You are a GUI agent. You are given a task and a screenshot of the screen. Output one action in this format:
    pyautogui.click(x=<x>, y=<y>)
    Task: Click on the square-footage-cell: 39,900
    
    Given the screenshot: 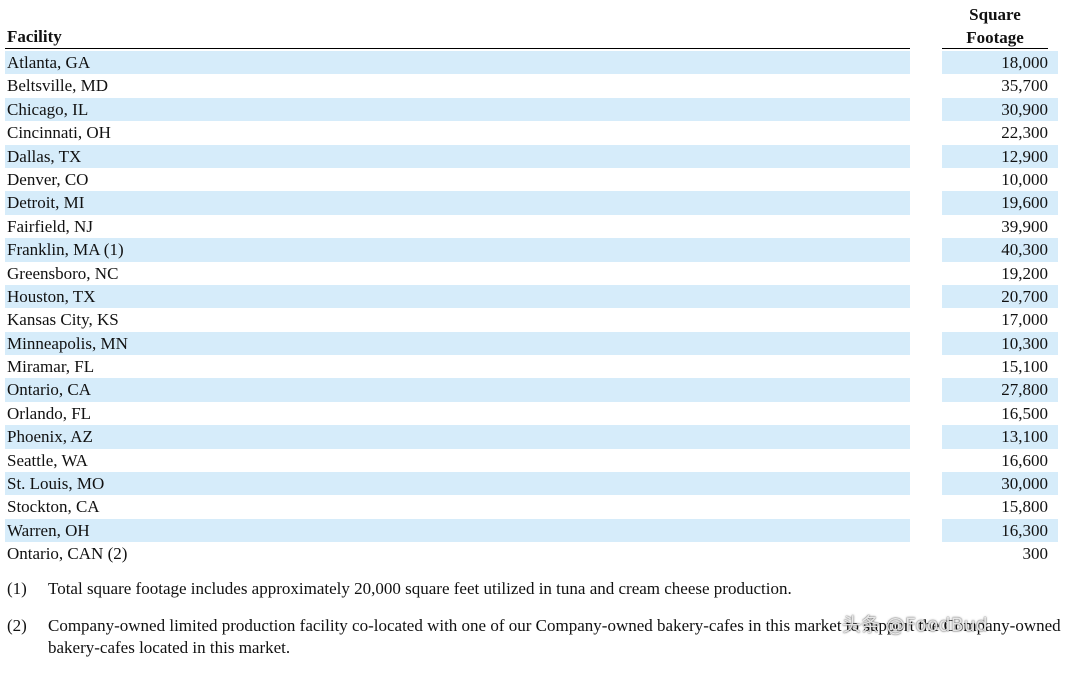 What is the action you would take?
    pyautogui.click(x=1024, y=226)
    